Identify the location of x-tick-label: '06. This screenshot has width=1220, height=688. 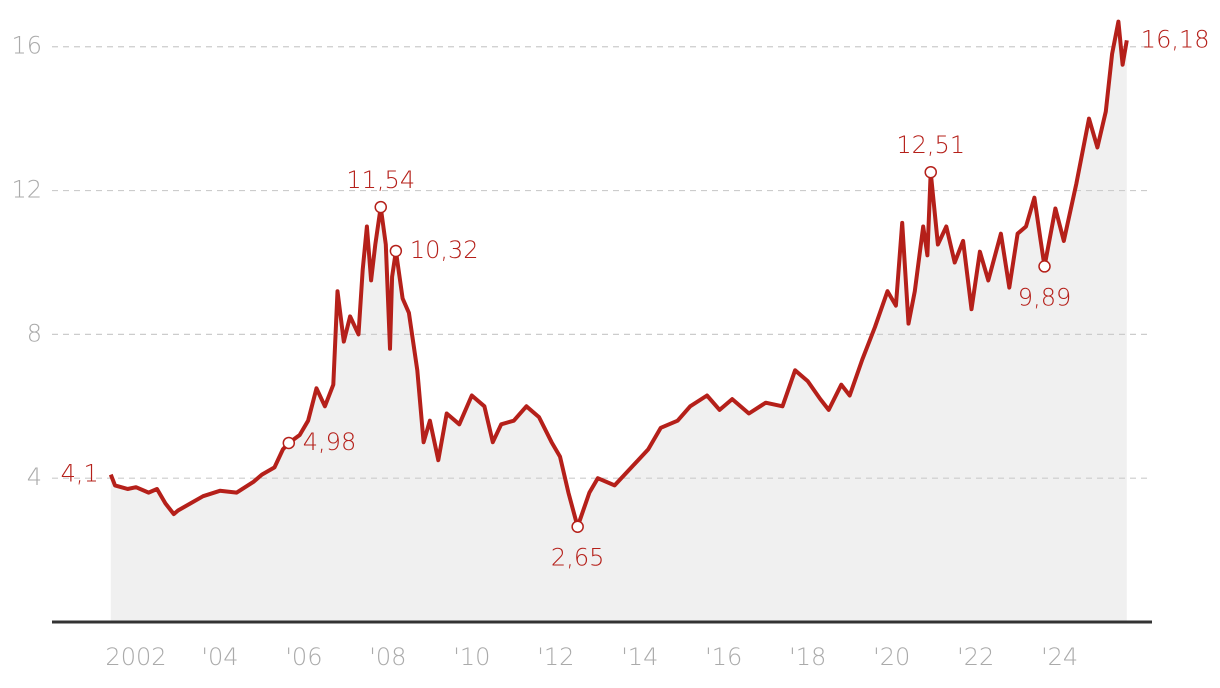
(303, 657).